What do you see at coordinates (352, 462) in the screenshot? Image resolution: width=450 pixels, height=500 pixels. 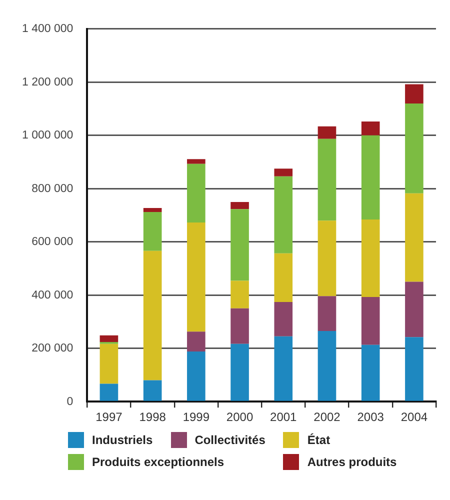 I see `legend-label: Autres produits` at bounding box center [352, 462].